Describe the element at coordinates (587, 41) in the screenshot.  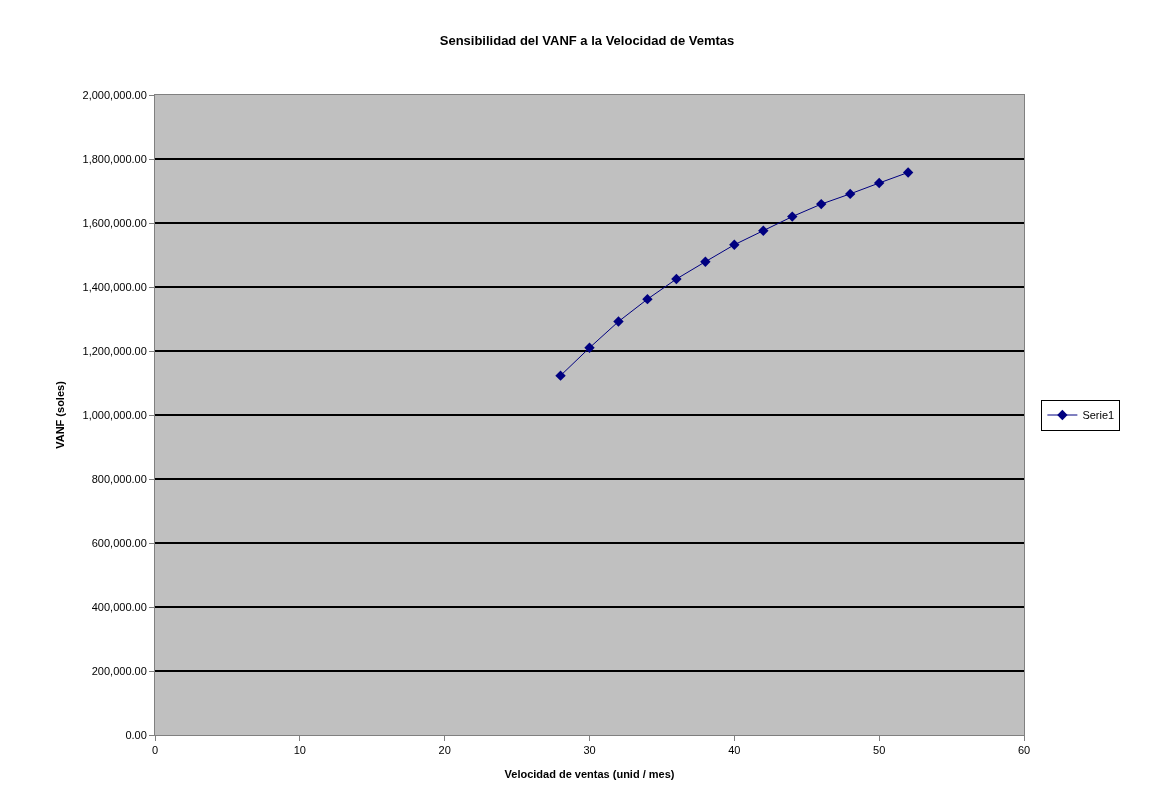
I see `chart-title: Sensibilidad del VANF a la Velocidad de Vemtas` at that location.